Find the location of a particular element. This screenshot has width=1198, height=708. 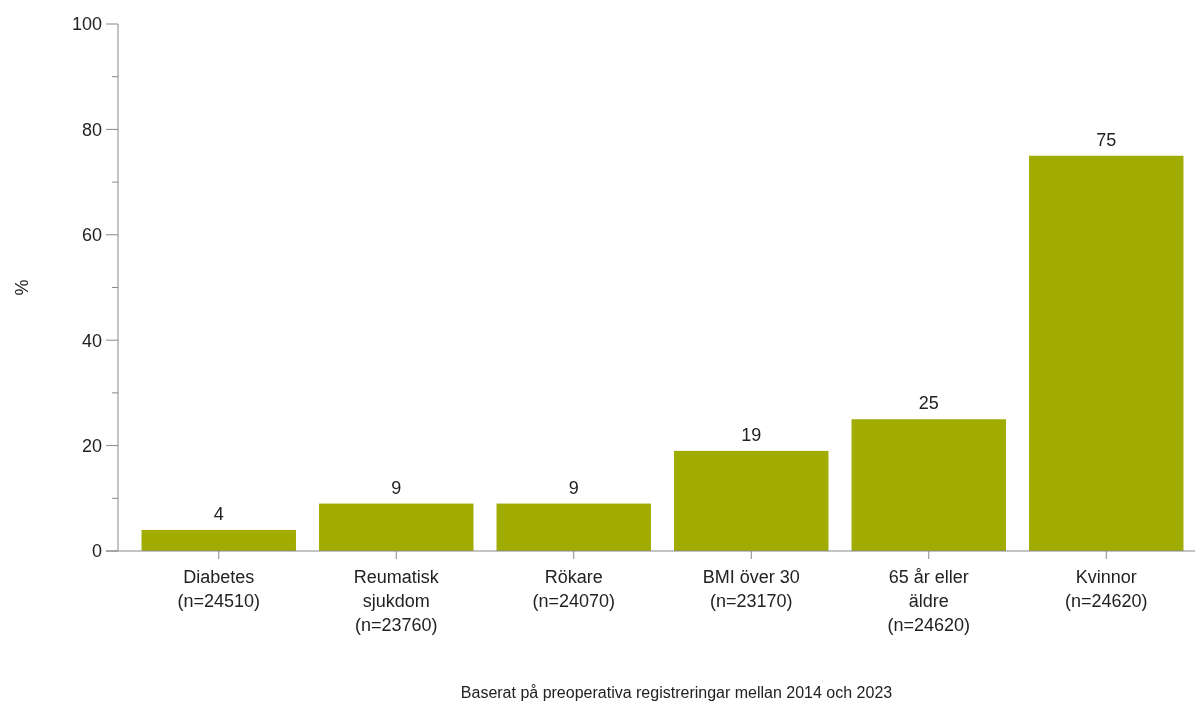

y-tick-label: 80 is located at coordinates (91, 129).